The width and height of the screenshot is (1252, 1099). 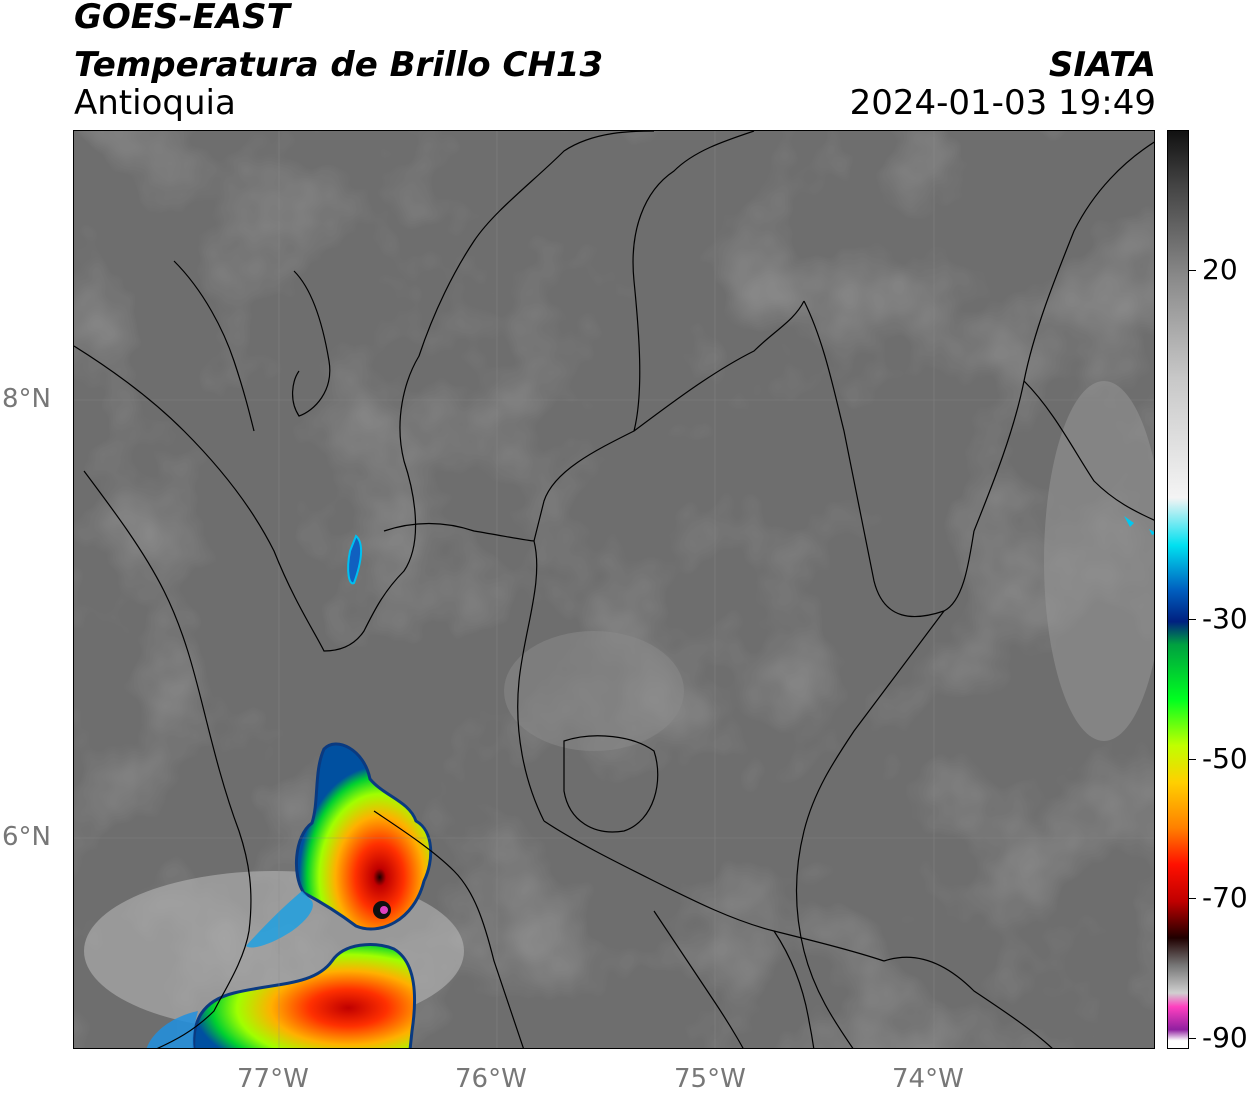 What do you see at coordinates (339, 65) in the screenshot?
I see `product-title: Temperatura de Brillo CH13` at bounding box center [339, 65].